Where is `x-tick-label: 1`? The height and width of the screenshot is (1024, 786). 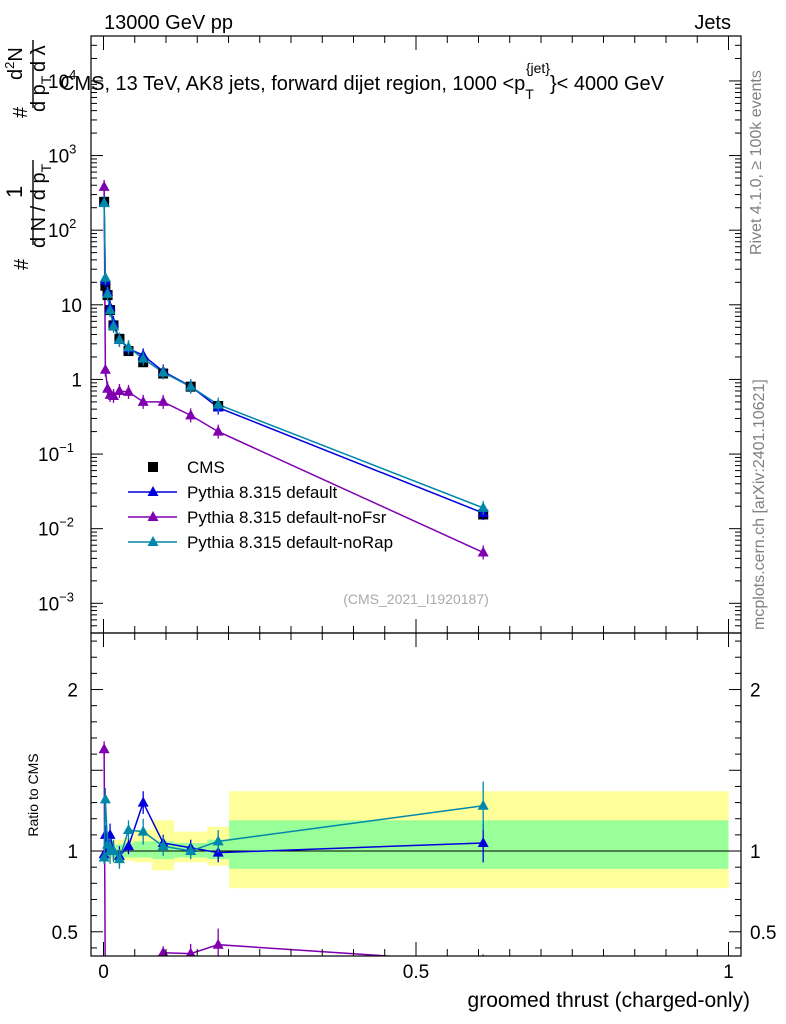
x-tick-label: 1 is located at coordinates (728, 972).